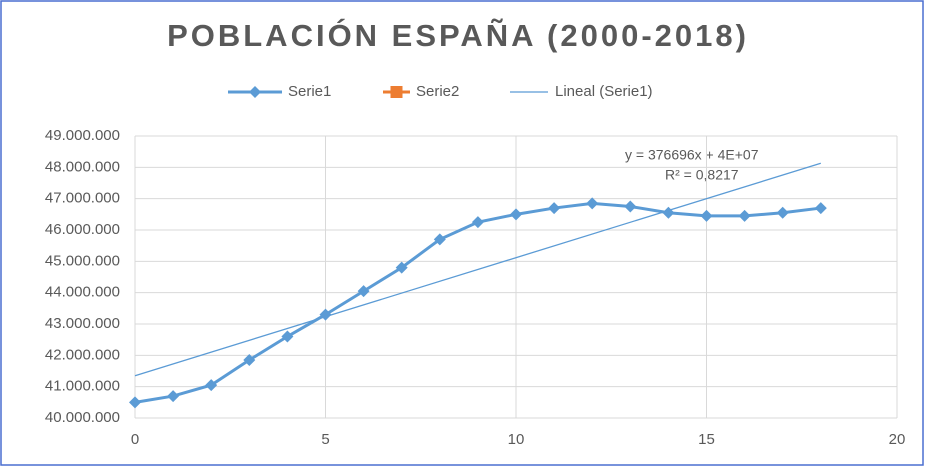 The height and width of the screenshot is (468, 926). I want to click on legend-label: Serie2, so click(437, 91).